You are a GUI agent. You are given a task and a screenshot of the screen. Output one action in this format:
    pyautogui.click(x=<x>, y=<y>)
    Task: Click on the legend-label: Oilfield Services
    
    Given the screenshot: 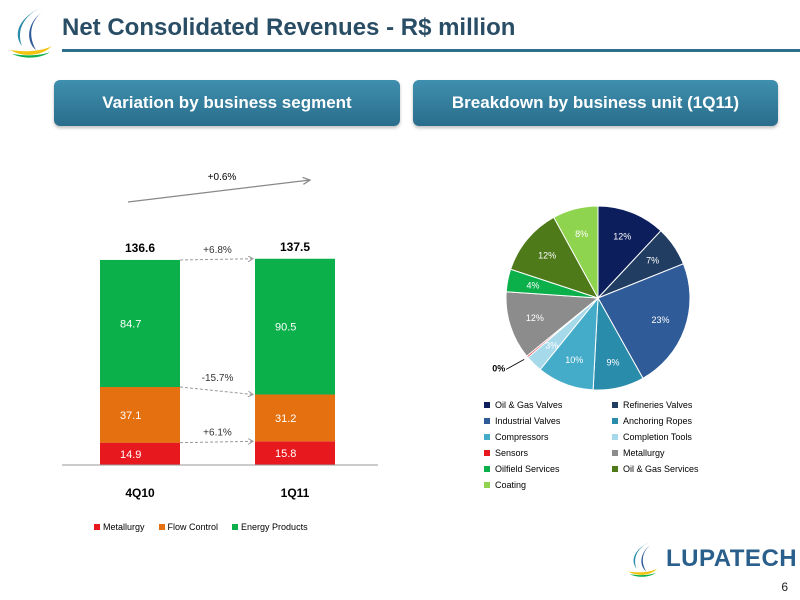 What is the action you would take?
    pyautogui.click(x=527, y=469)
    